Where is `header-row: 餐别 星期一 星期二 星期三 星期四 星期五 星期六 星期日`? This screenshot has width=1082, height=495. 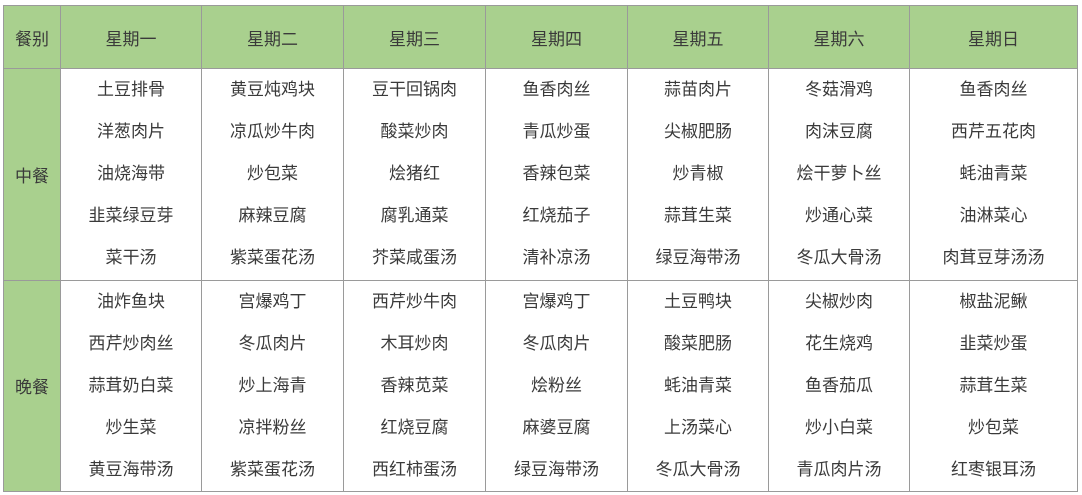
header-row: 餐别 星期一 星期二 星期三 星期四 星期五 星期六 星期日 is located at coordinates (540, 37).